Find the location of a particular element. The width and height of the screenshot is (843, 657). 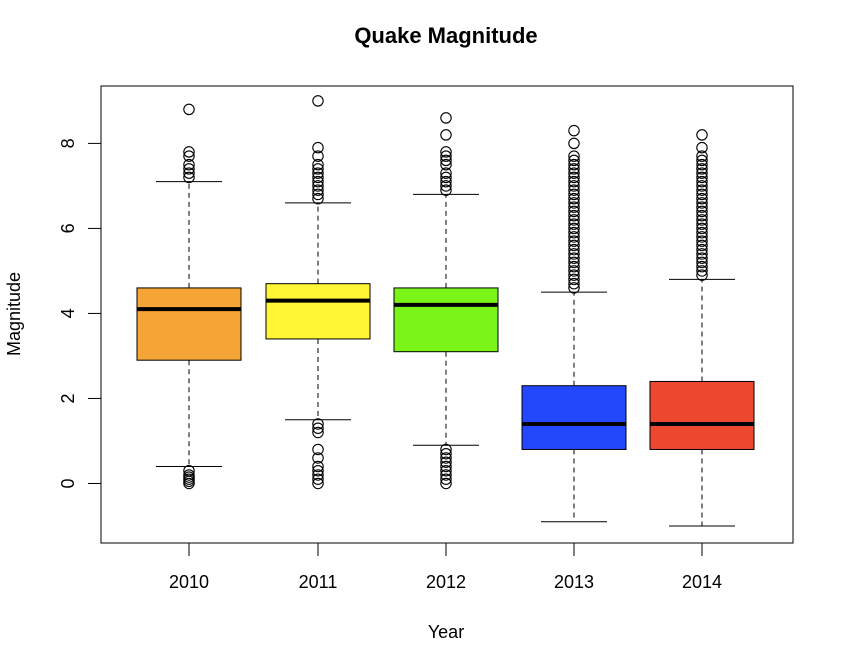

box-2014 is located at coordinates (702, 328).